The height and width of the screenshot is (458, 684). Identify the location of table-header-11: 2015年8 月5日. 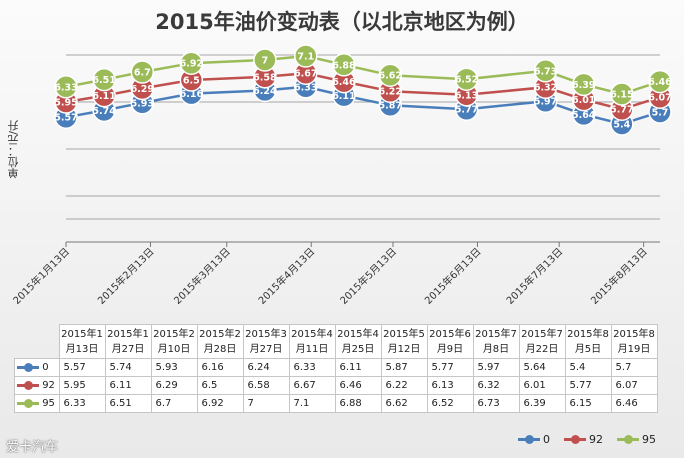
(588, 341).